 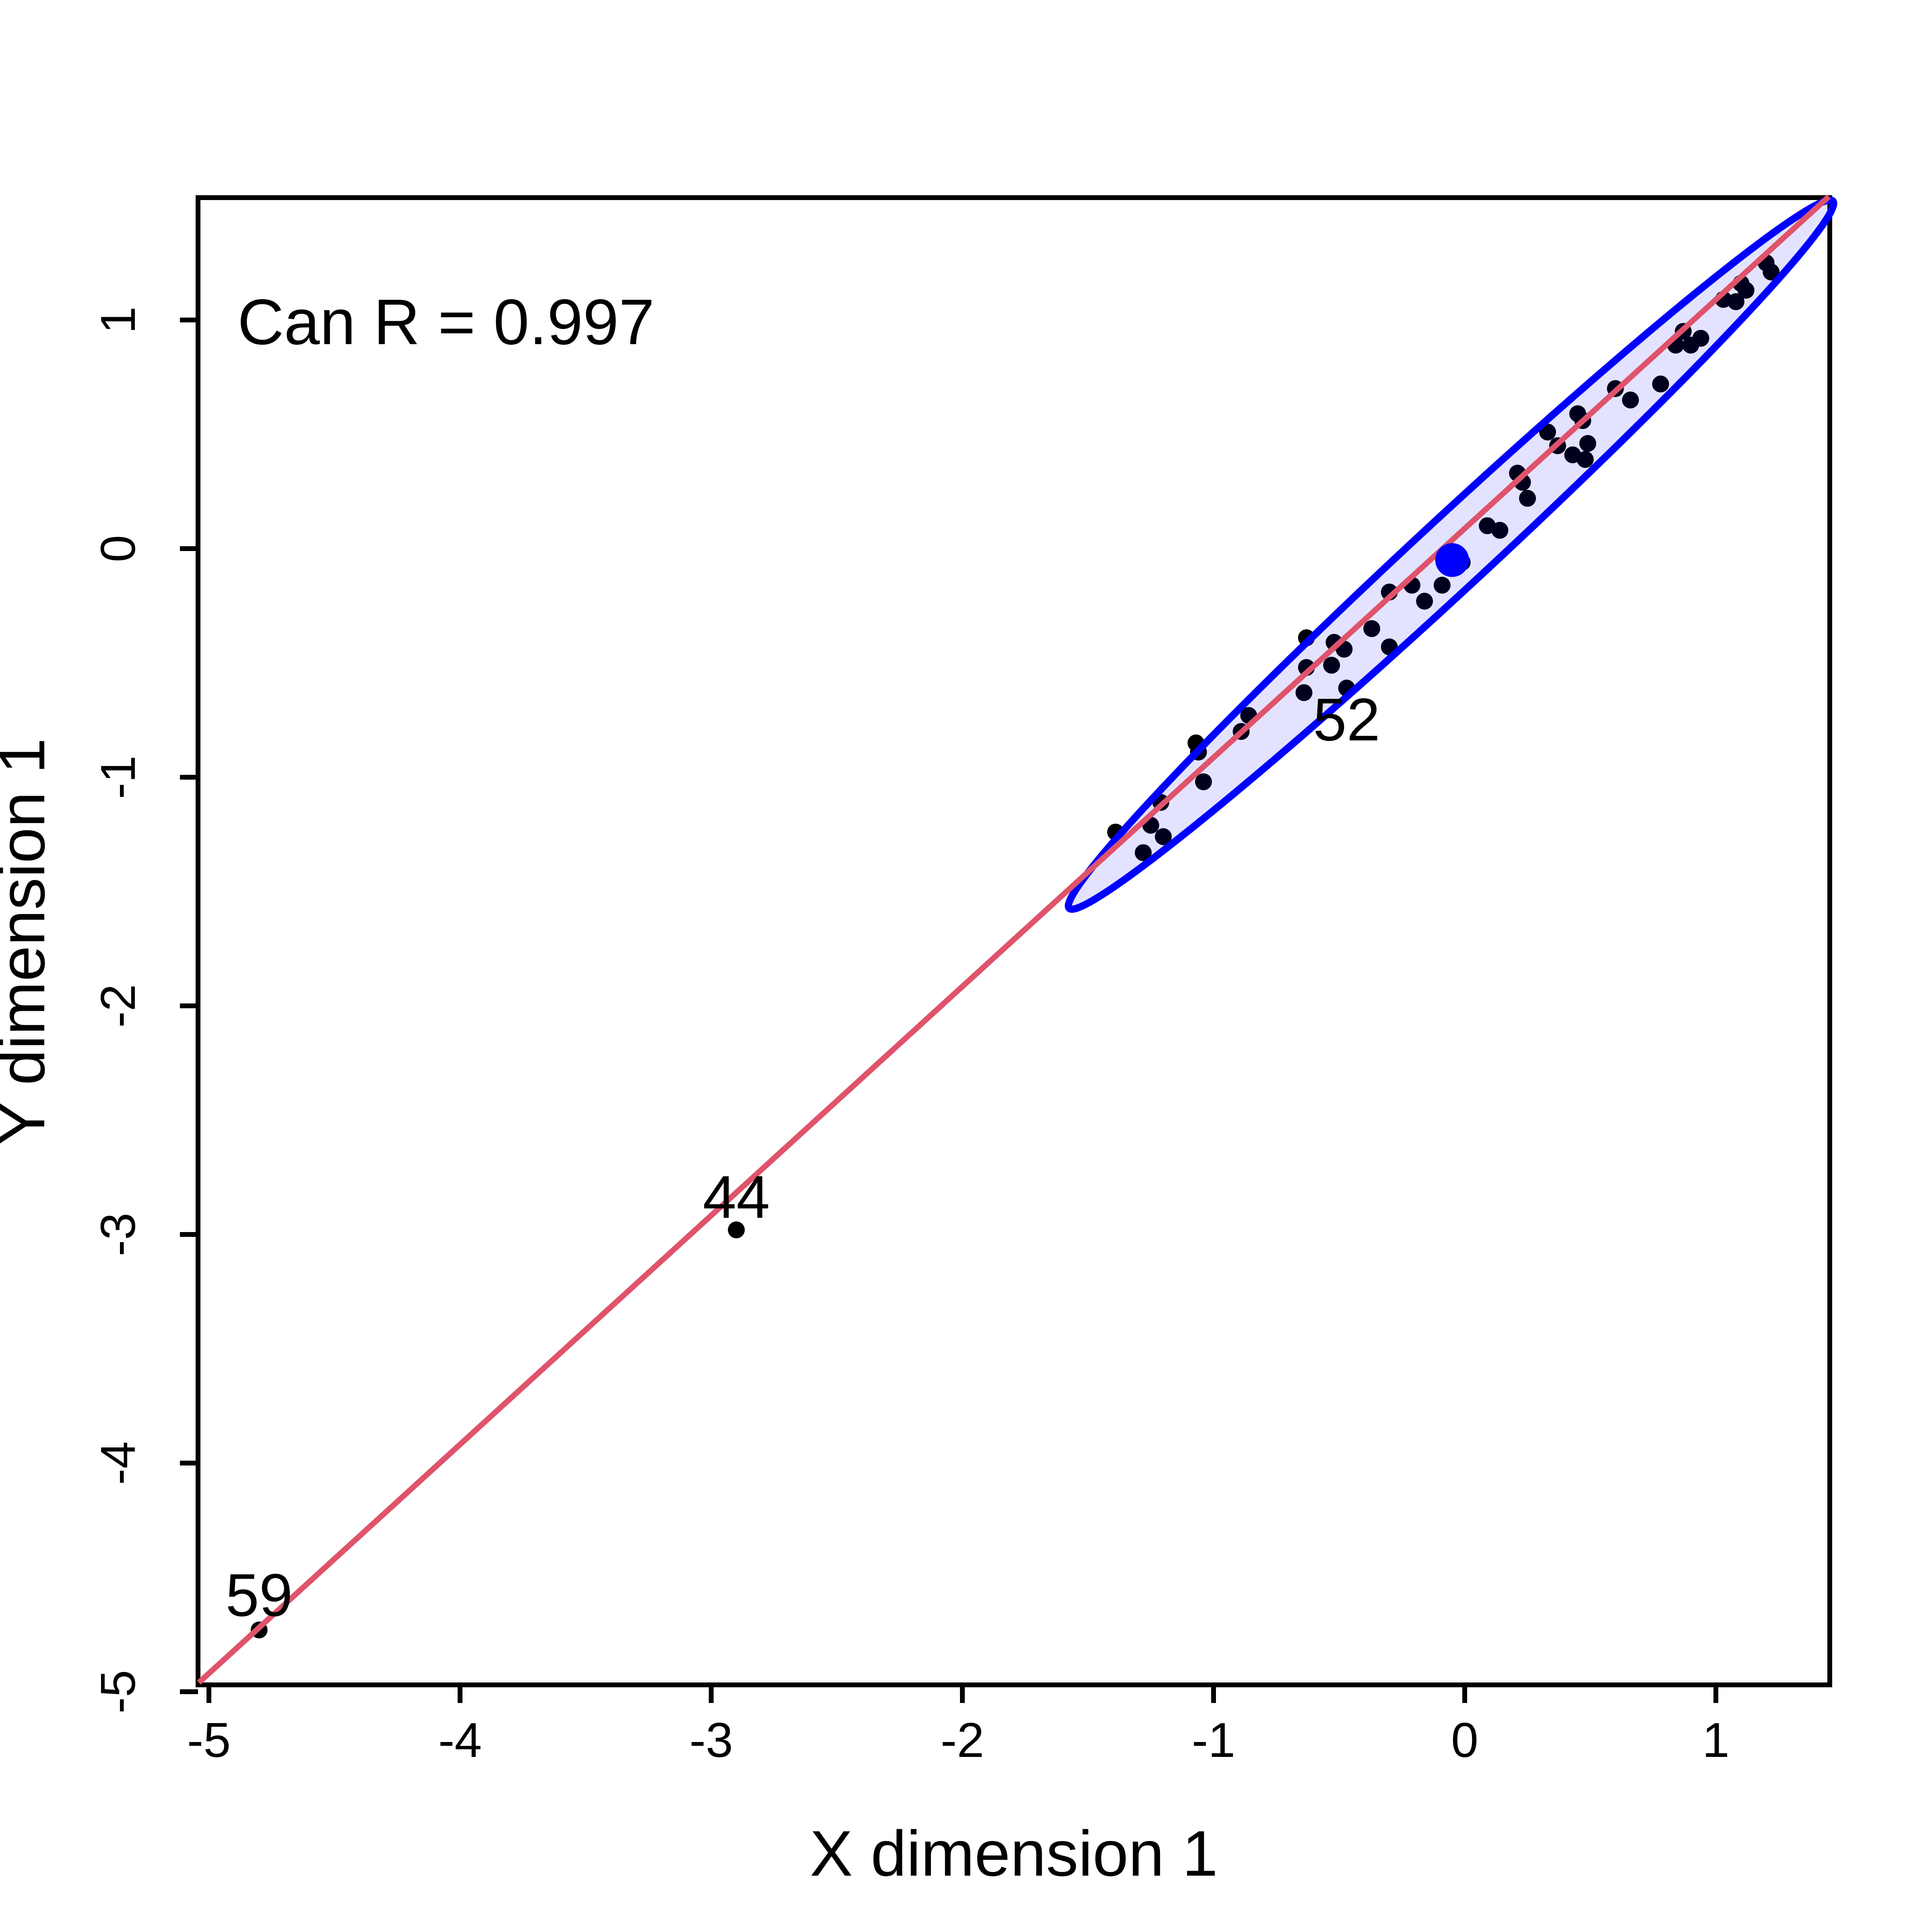 What do you see at coordinates (118, 1006) in the screenshot?
I see `y-tick-label: -2` at bounding box center [118, 1006].